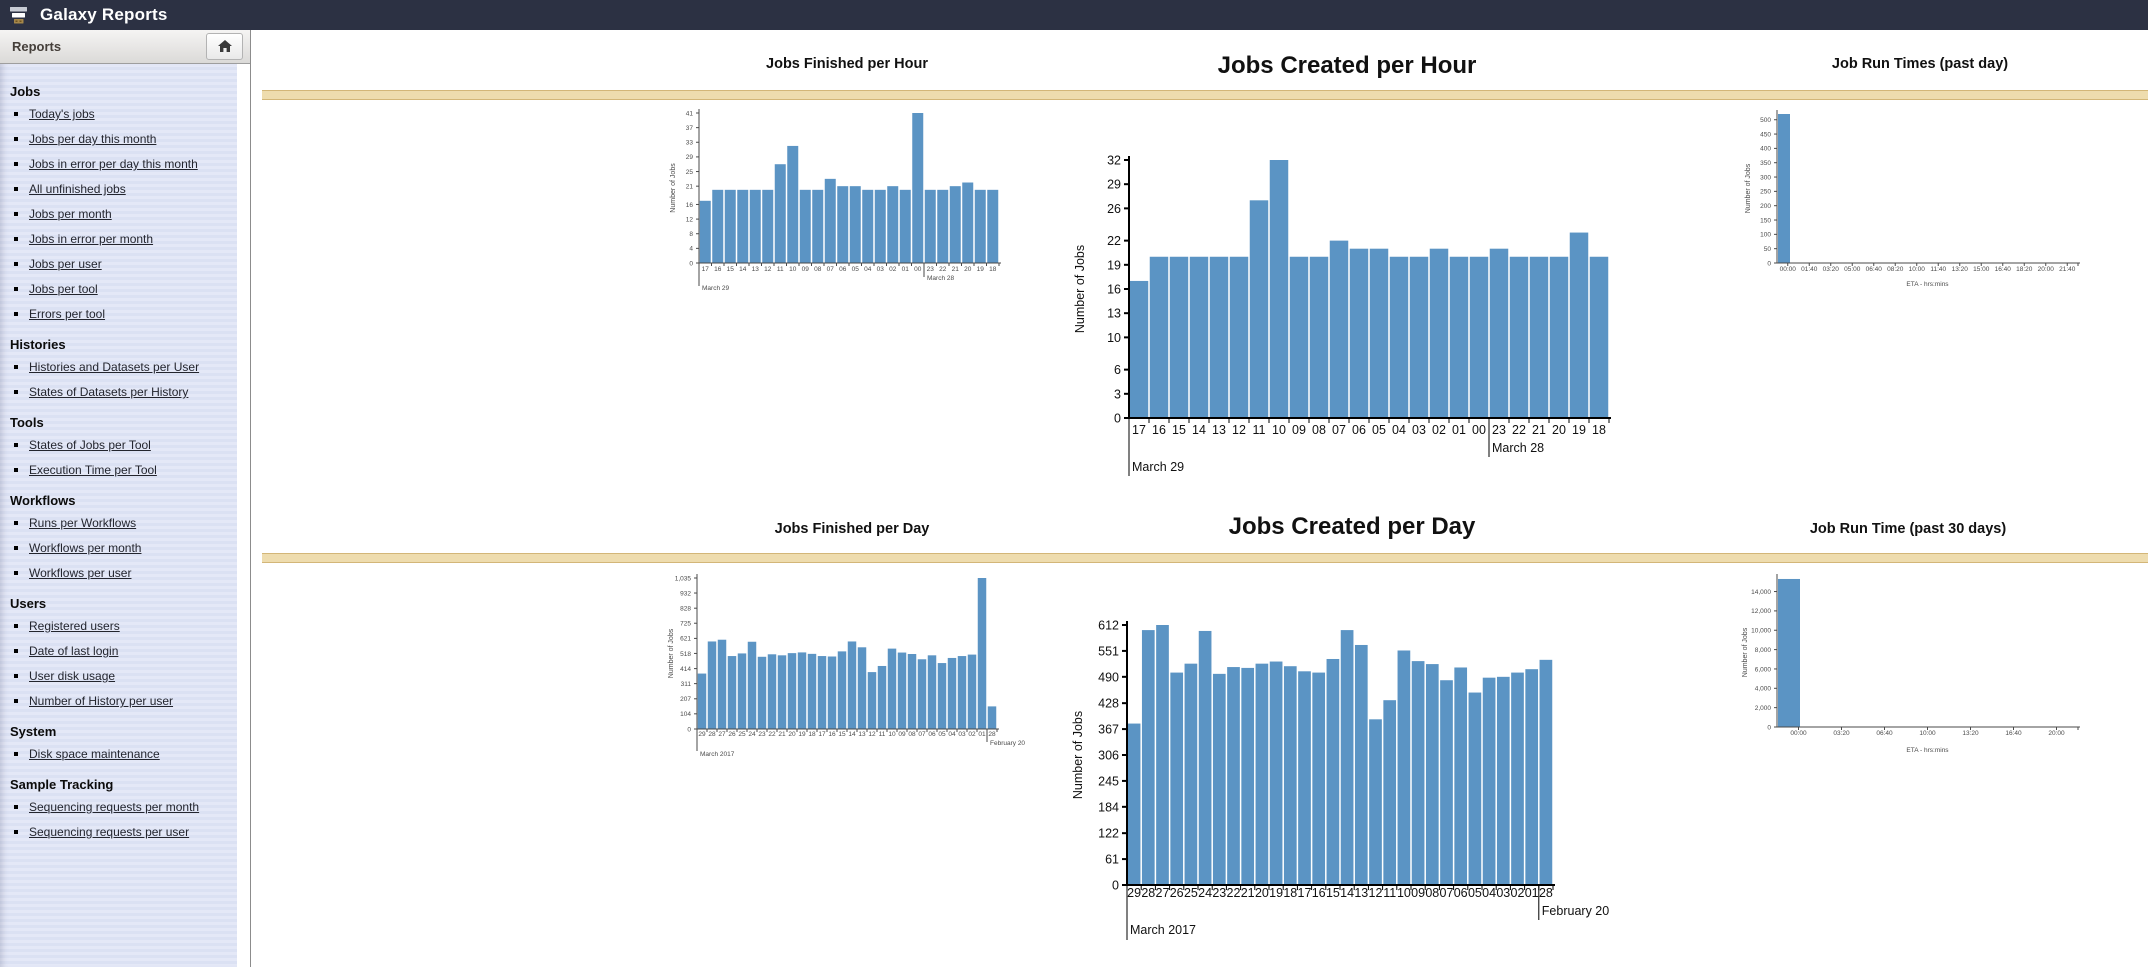  I want to click on chart-text: 518, so click(685, 654).